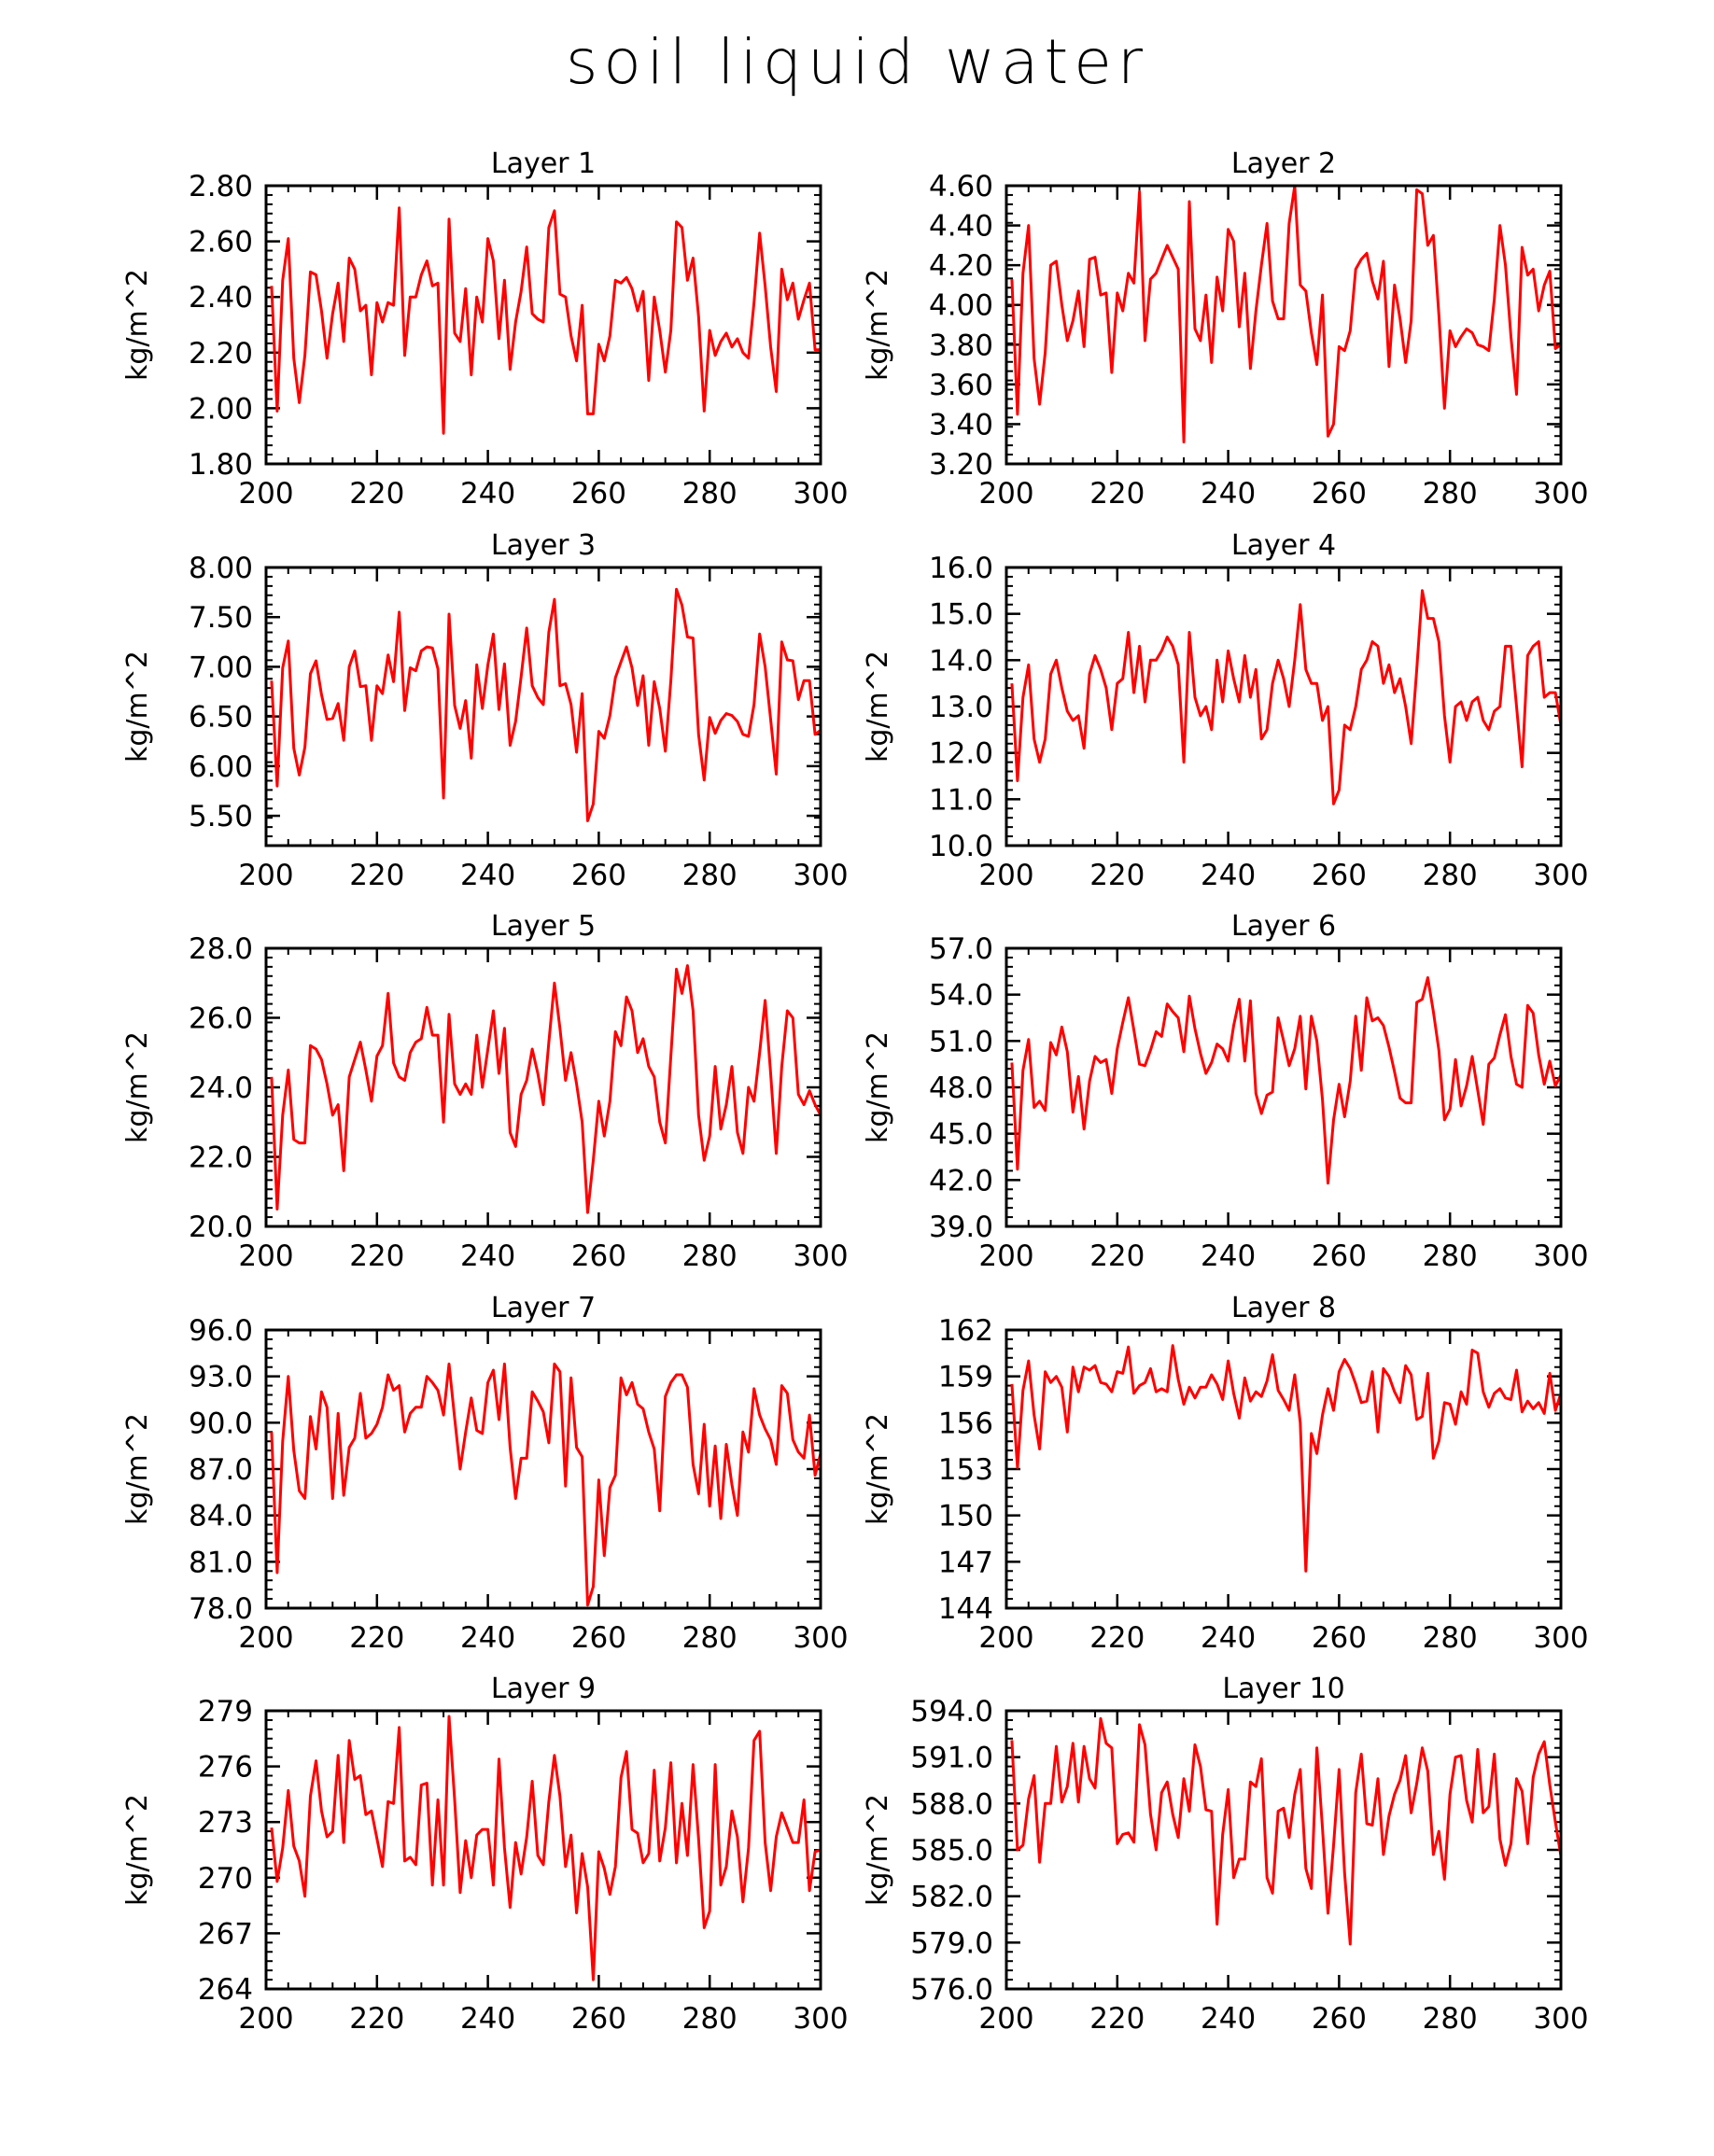 This screenshot has height=2156, width=1714. I want to click on y-tick-label: 591.0, so click(952, 1758).